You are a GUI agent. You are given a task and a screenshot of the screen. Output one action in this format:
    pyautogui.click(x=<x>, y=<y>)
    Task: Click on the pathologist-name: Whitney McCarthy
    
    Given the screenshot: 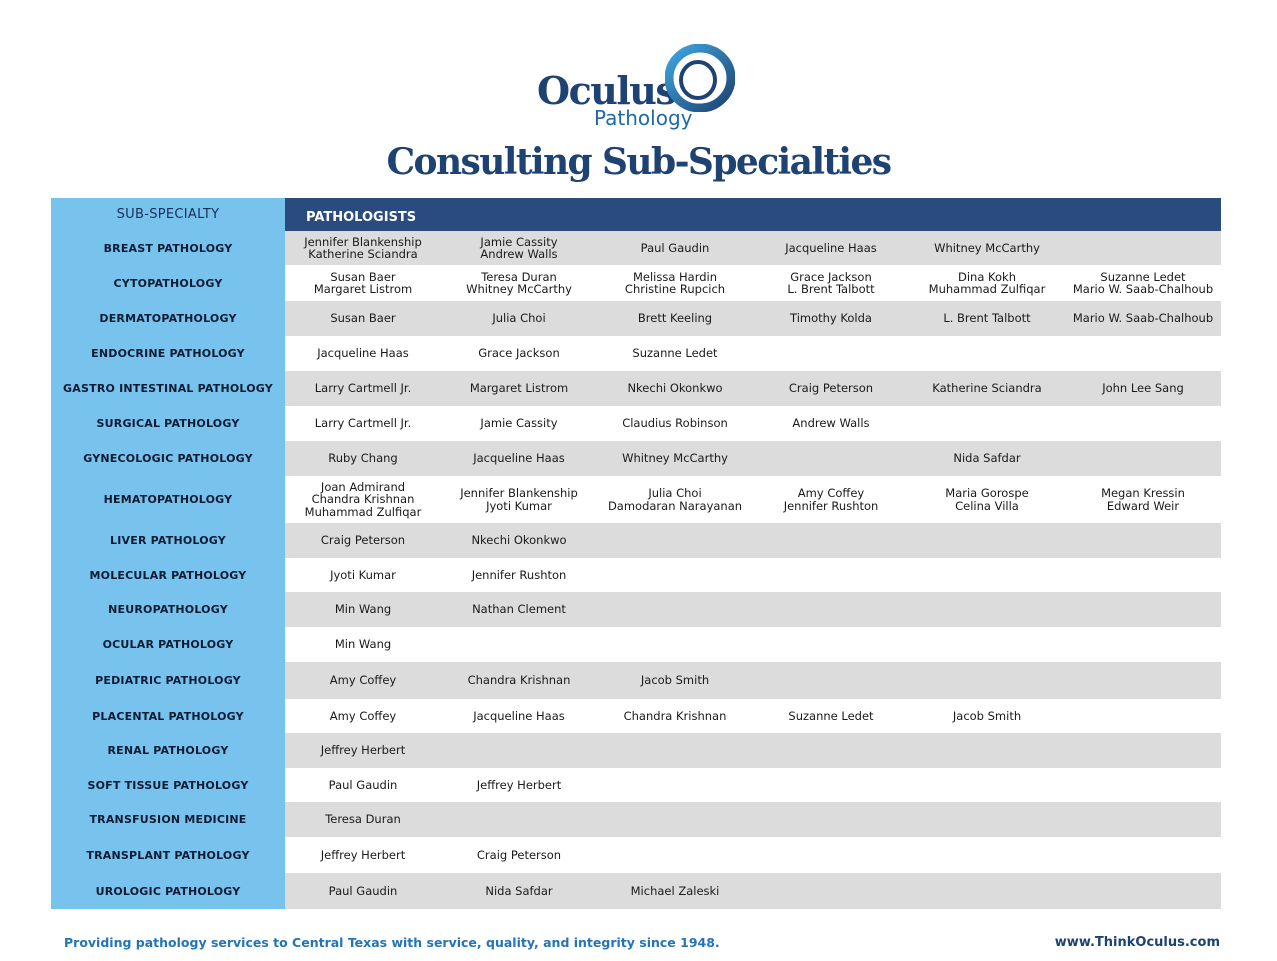 What is the action you would take?
    pyautogui.click(x=987, y=247)
    